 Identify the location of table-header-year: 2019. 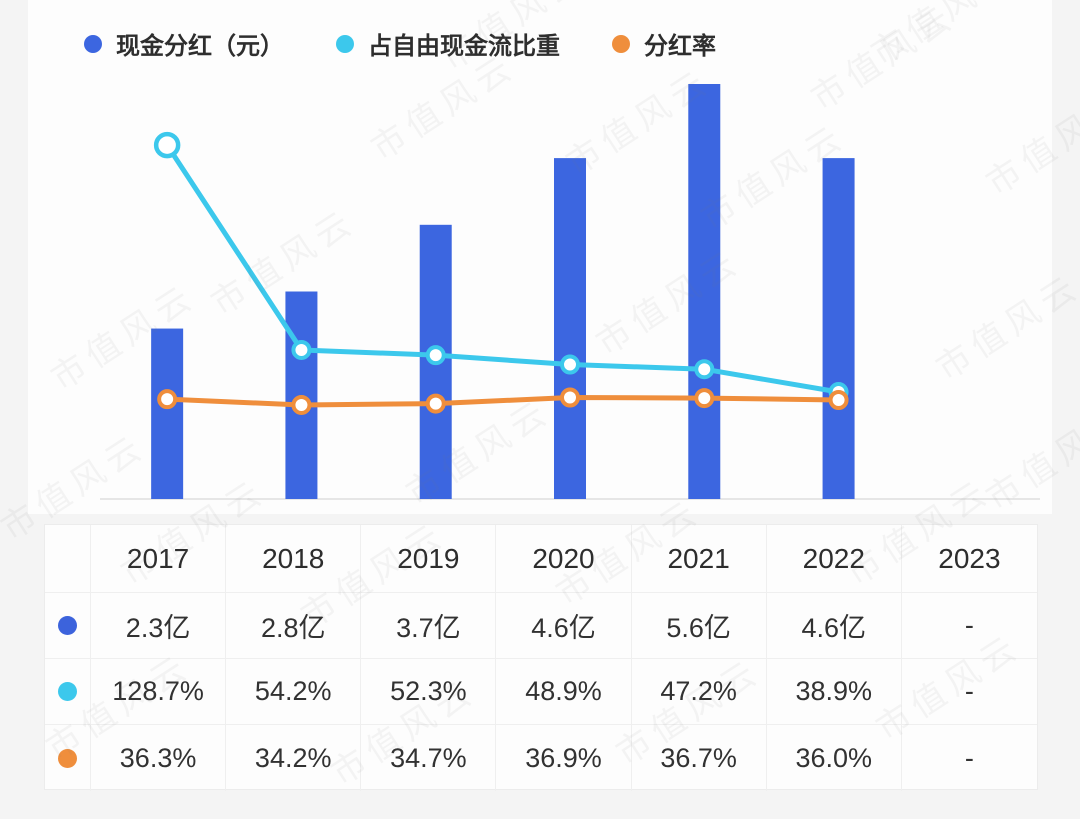
(429, 559).